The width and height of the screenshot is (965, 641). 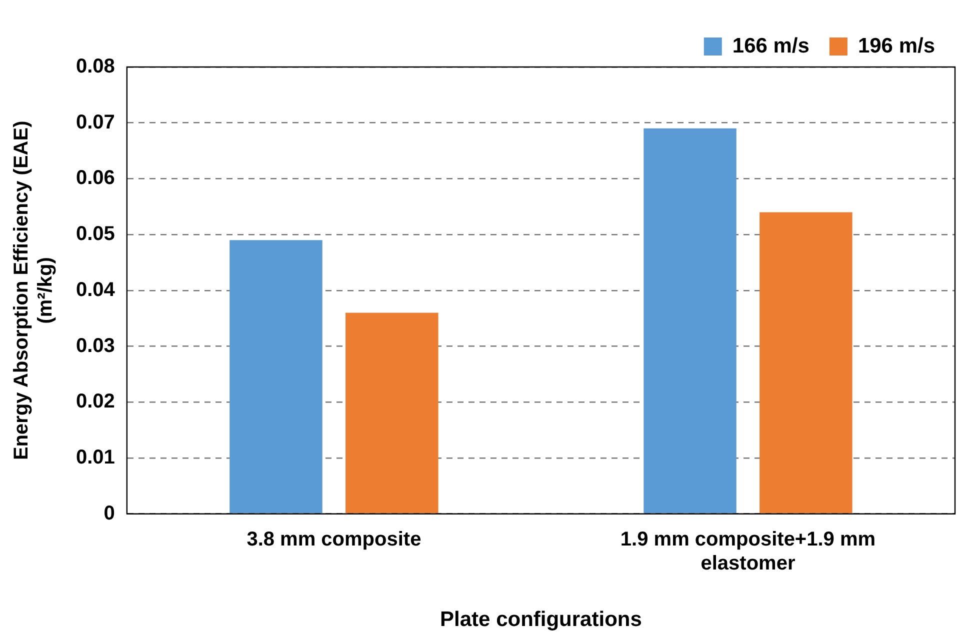 I want to click on x-axis-title: Plate configurations, so click(x=541, y=620).